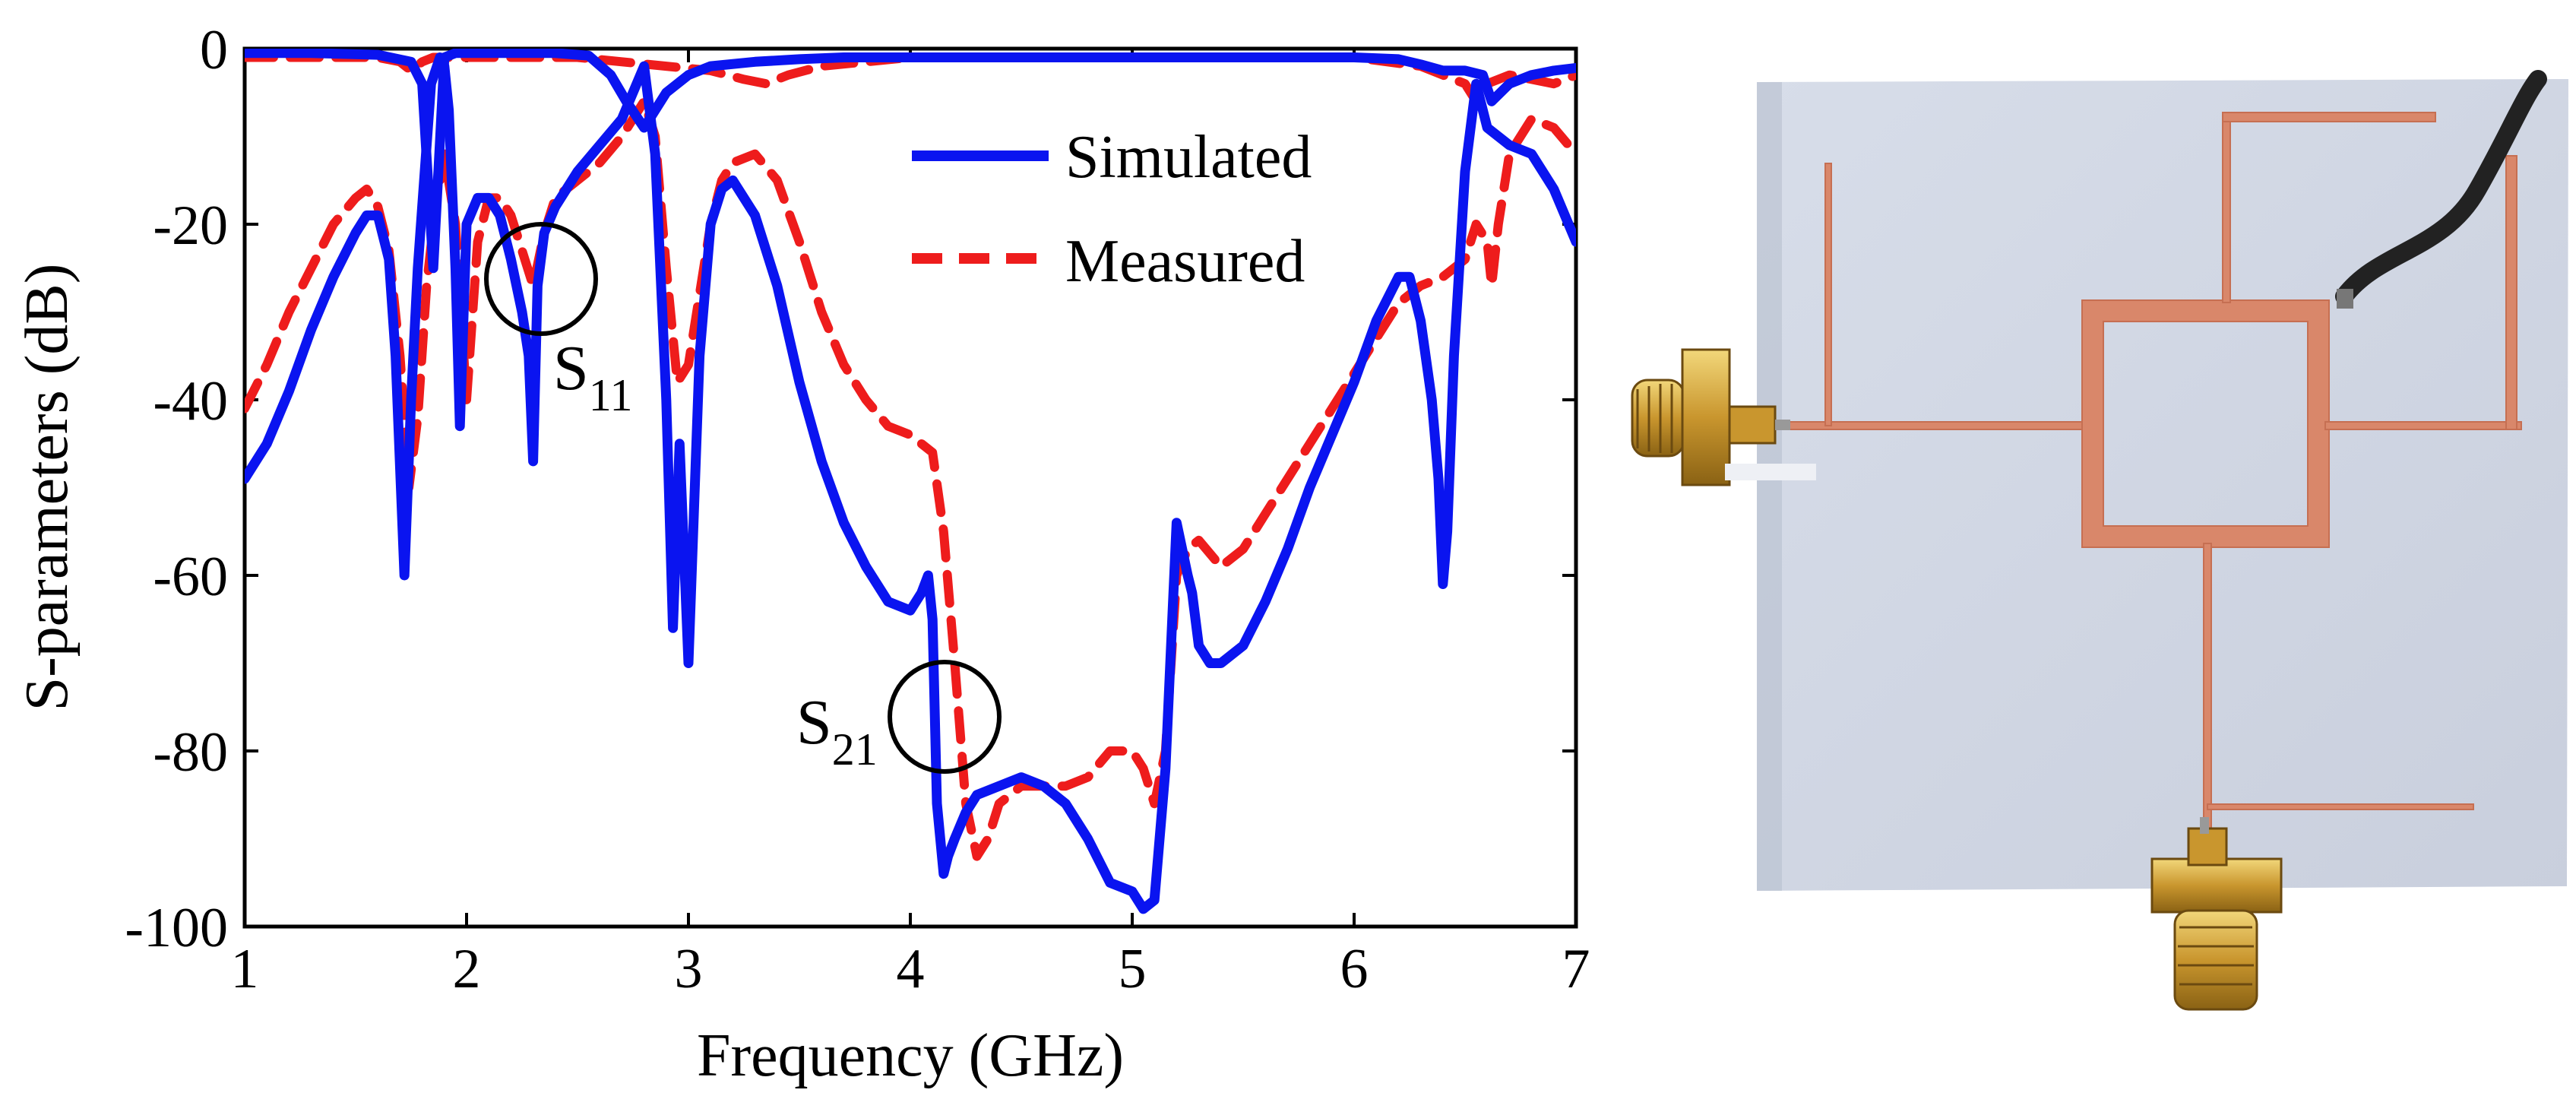 Image resolution: width=2576 pixels, height=1112 pixels. Describe the element at coordinates (1354, 969) in the screenshot. I see `x-tick-label: 6` at that location.